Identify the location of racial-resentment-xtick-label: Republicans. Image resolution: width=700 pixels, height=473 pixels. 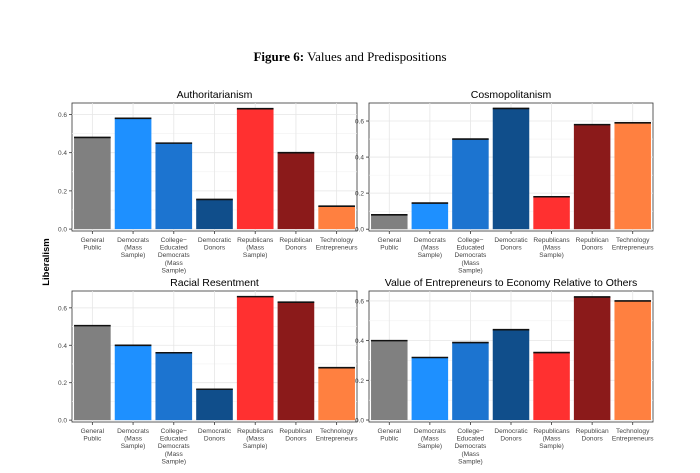
(255, 431).